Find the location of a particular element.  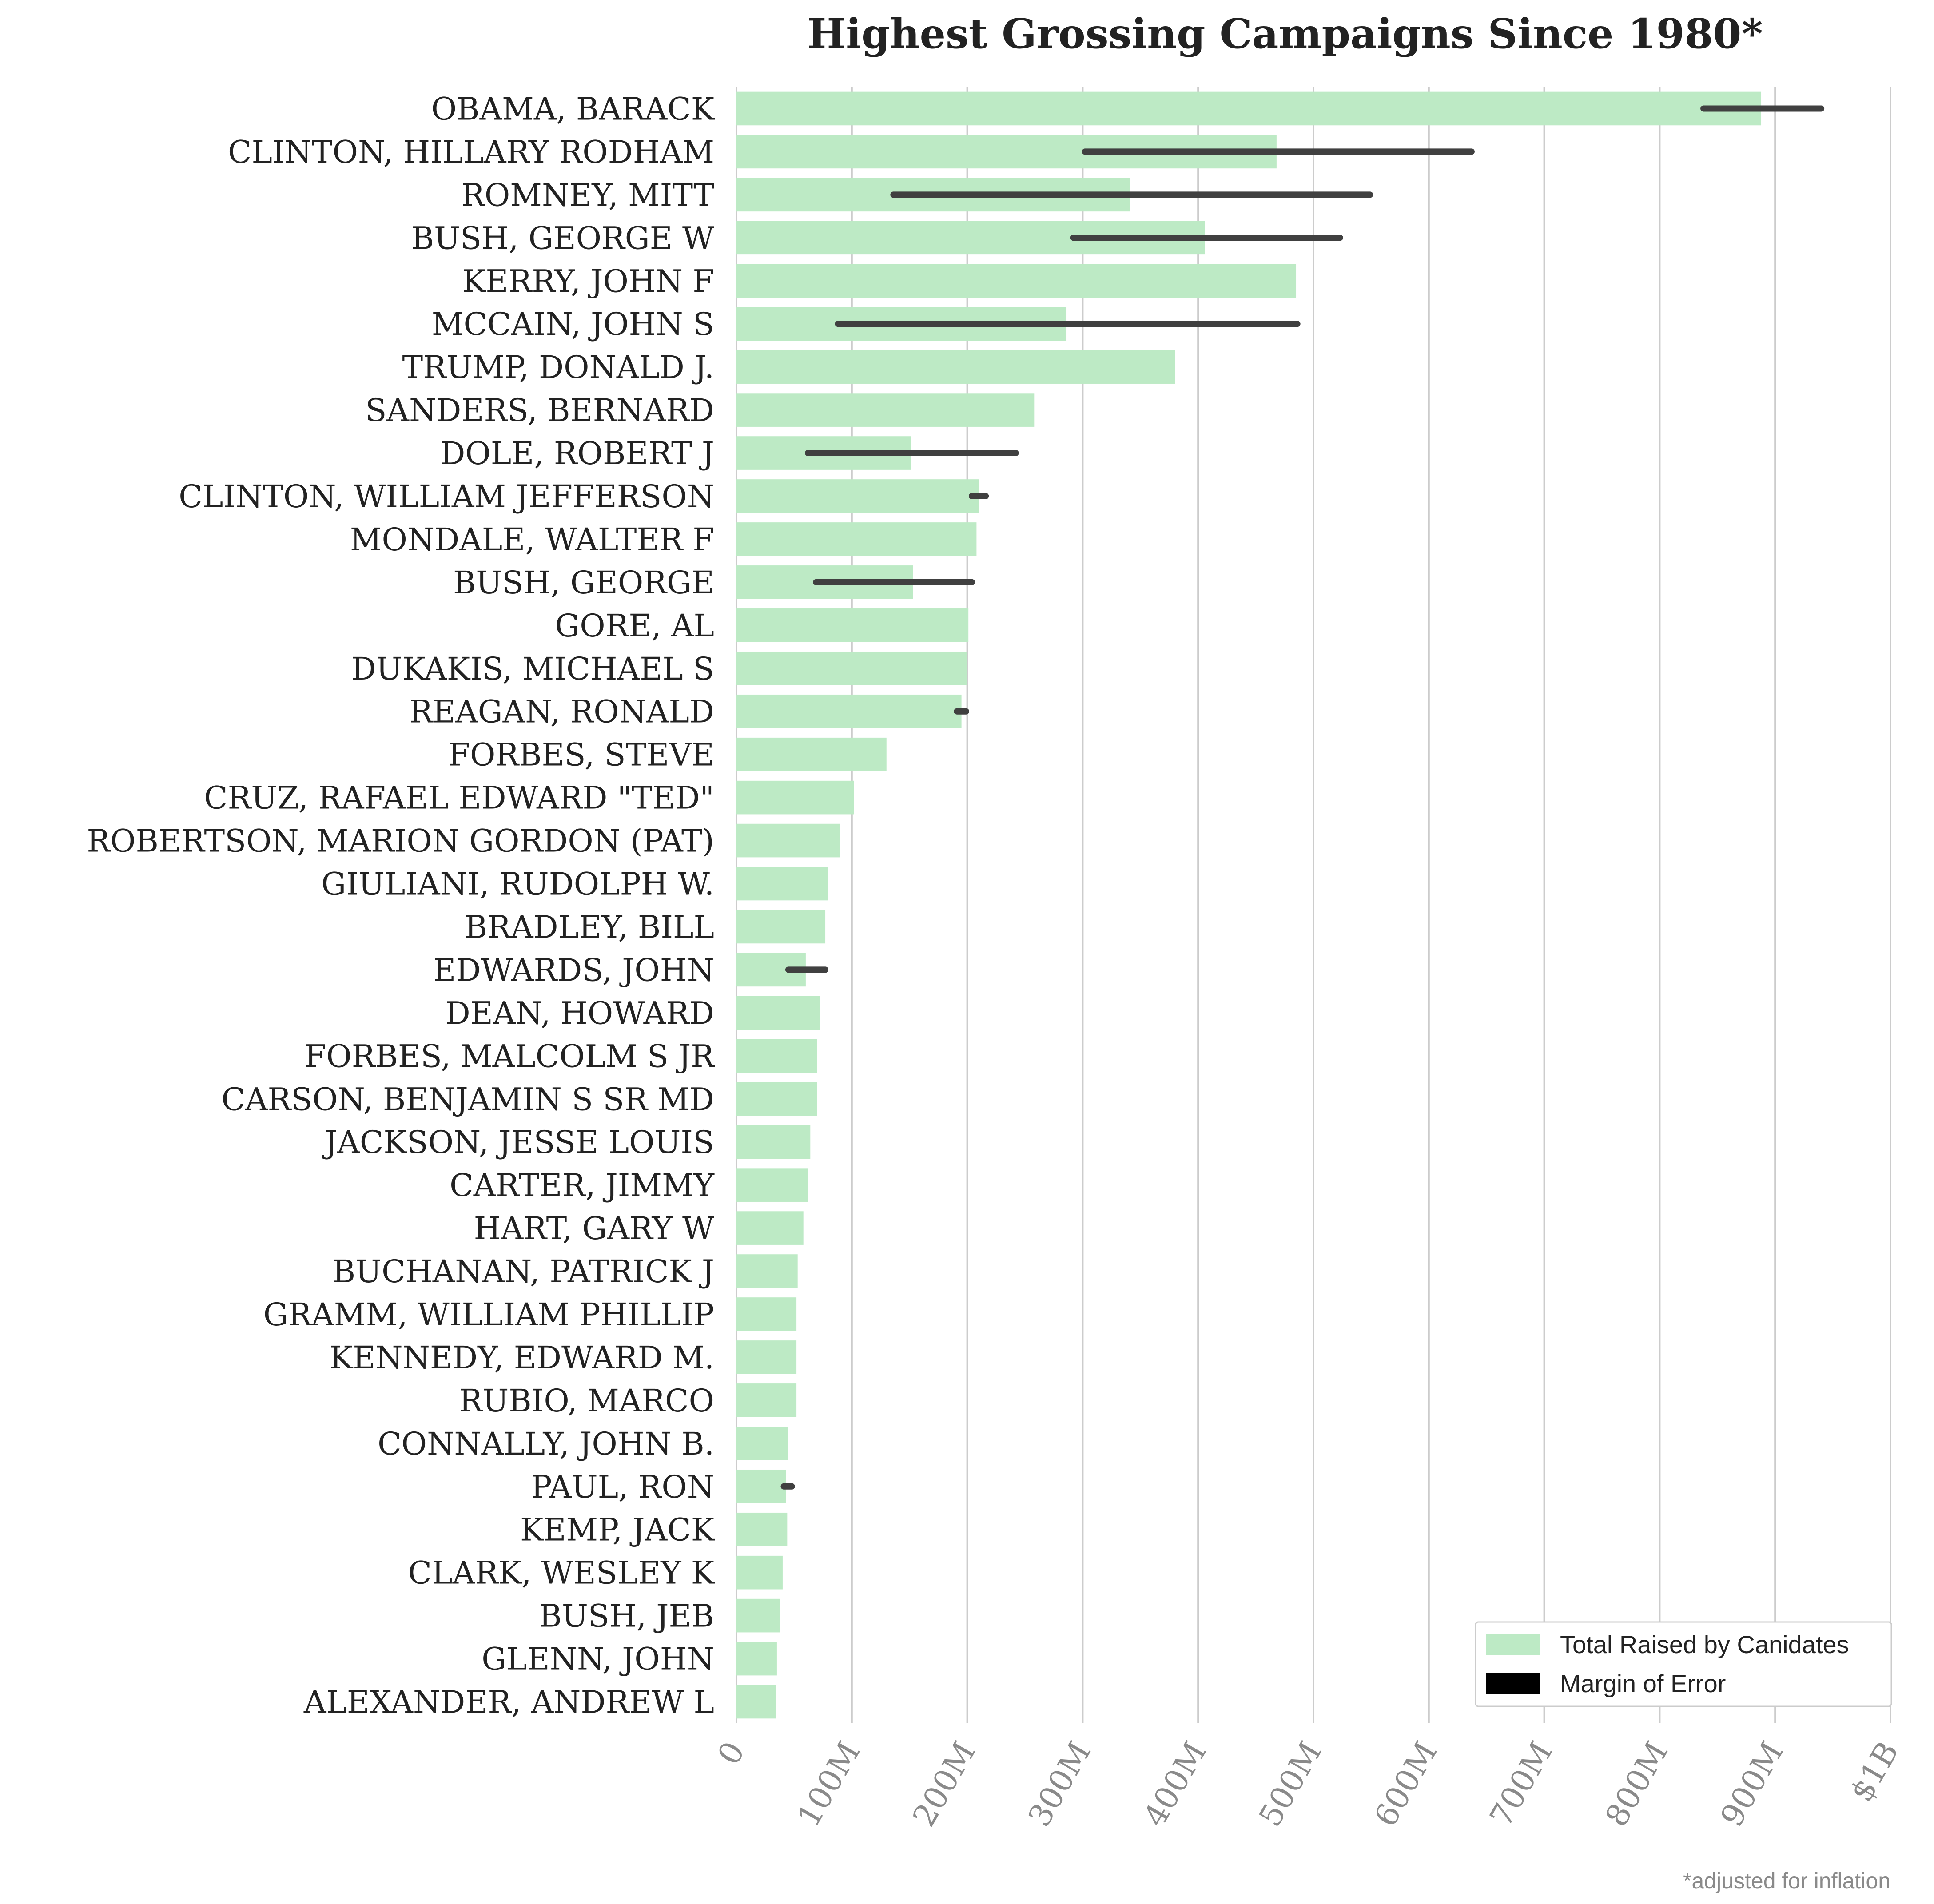

x-tick-label-7: 700M is located at coordinates (1521, 1785).